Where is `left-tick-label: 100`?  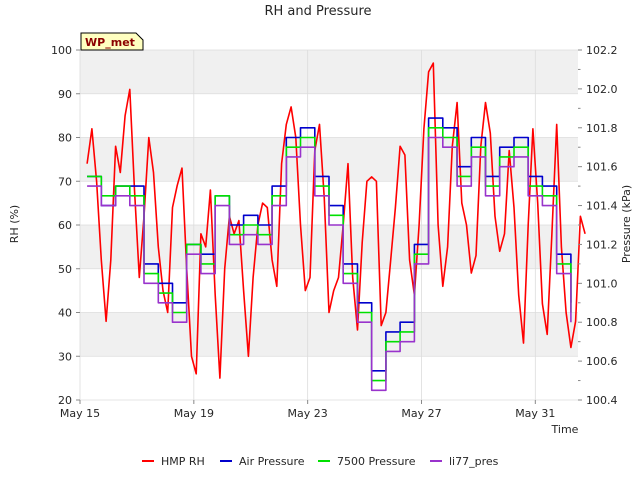
left-tick-label: 100 is located at coordinates (61, 50).